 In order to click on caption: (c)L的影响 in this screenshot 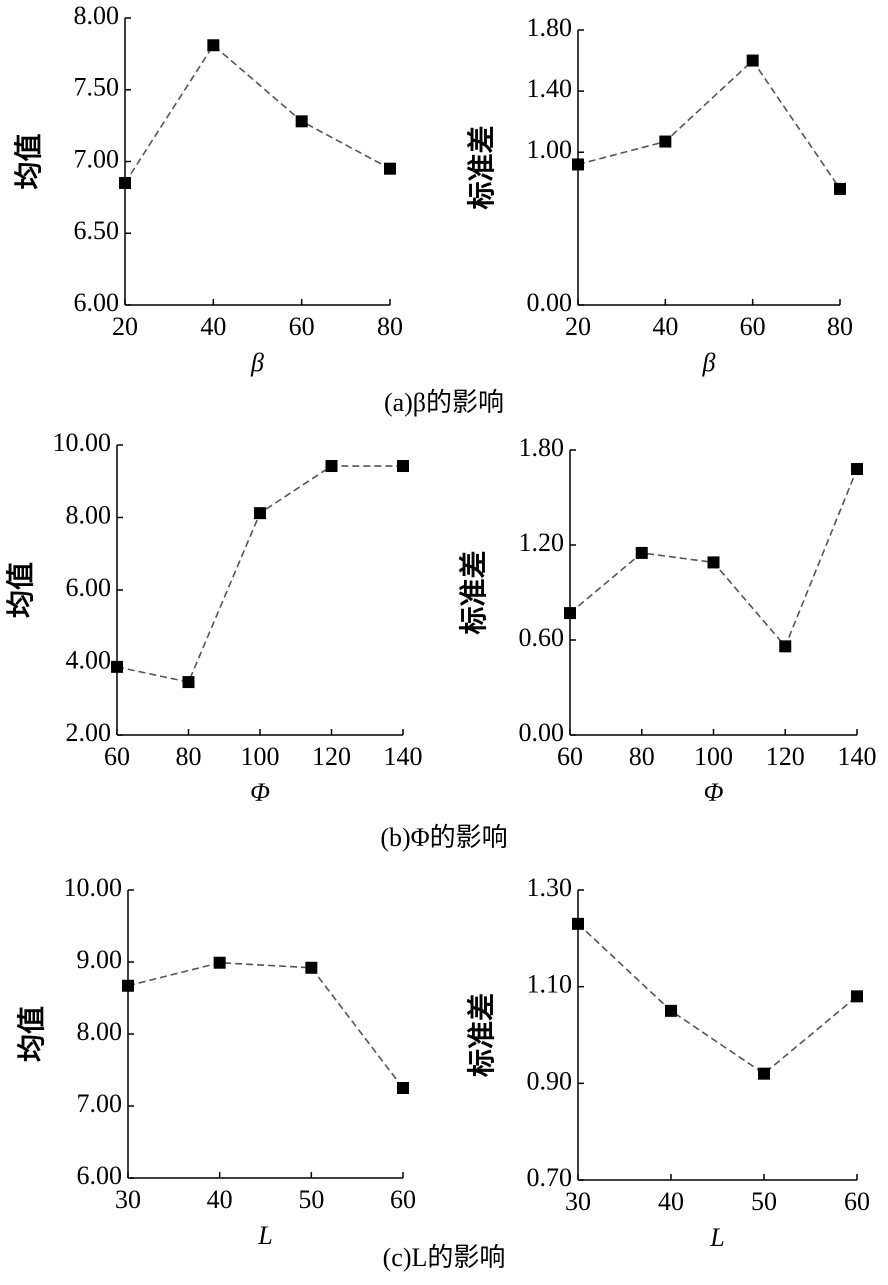, I will do `click(444, 1257)`.